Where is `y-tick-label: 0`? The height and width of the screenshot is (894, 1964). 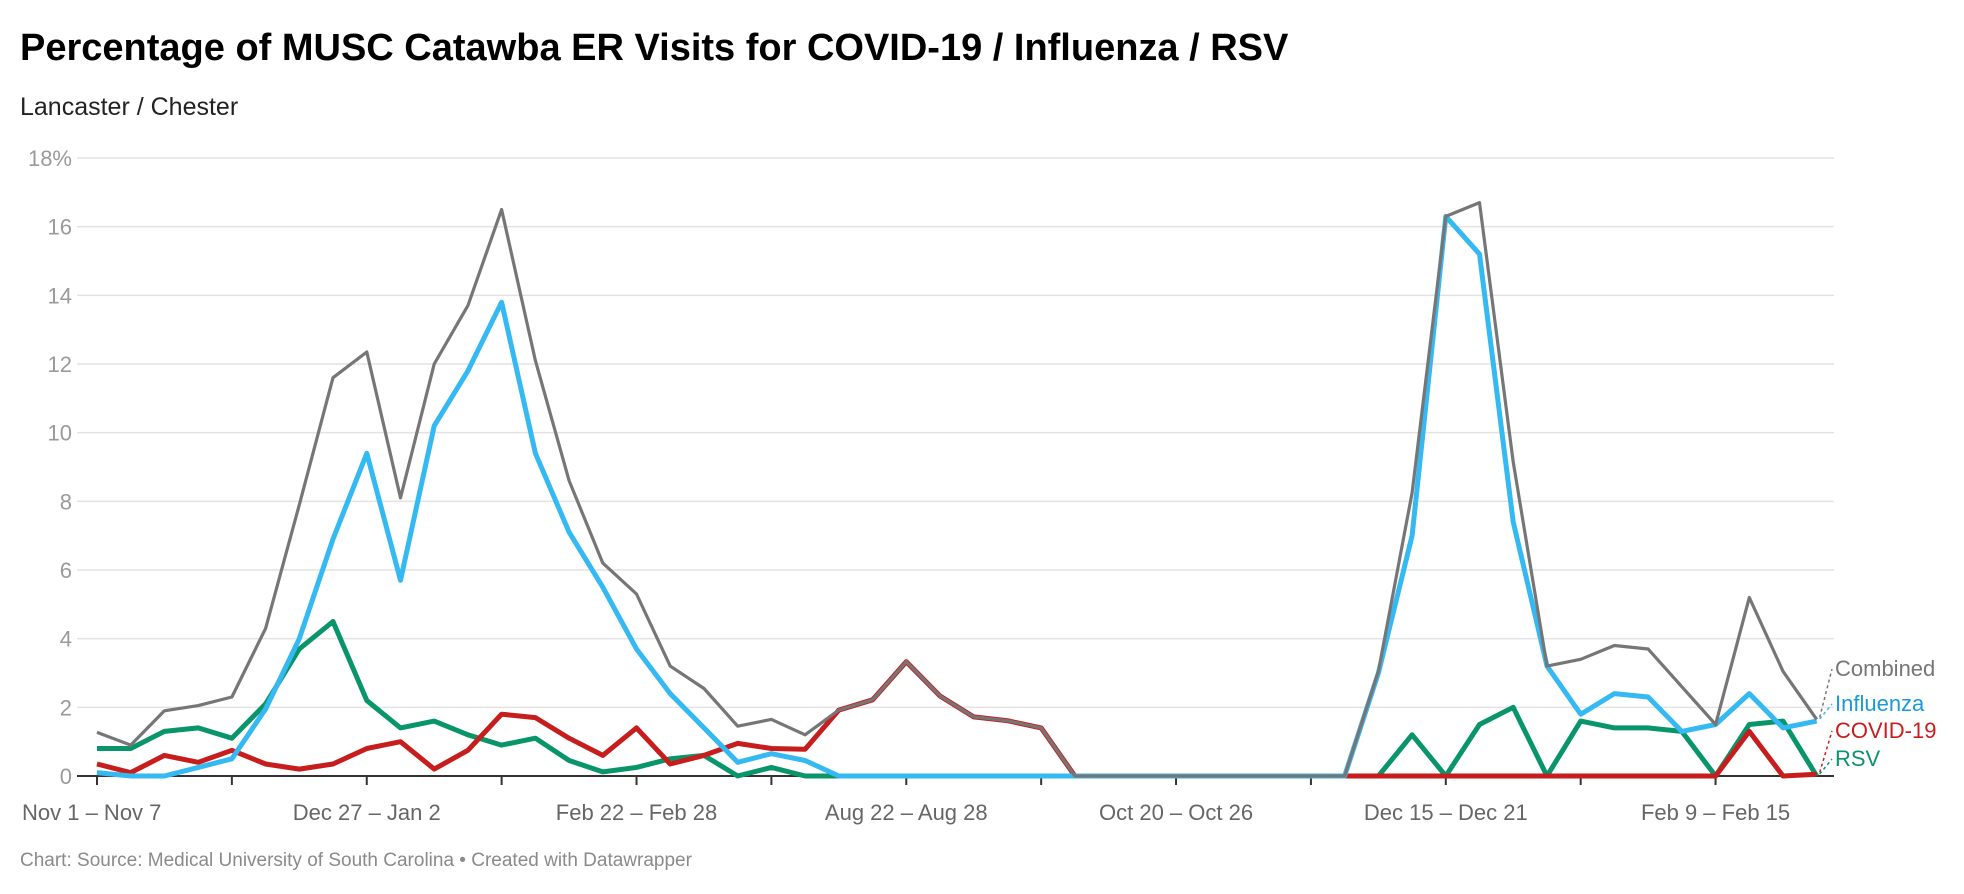
y-tick-label: 0 is located at coordinates (66, 776).